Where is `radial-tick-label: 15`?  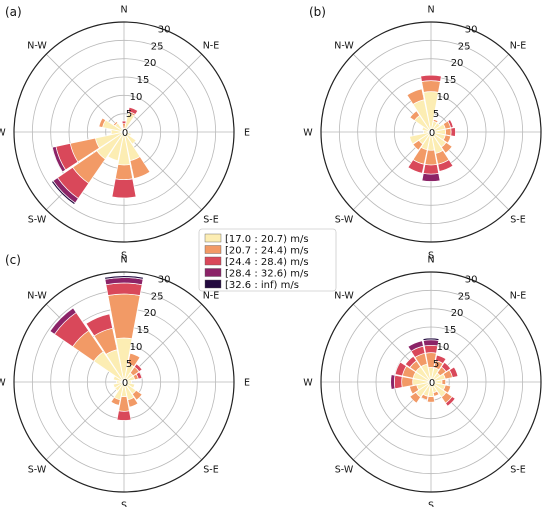 radial-tick-label: 15 is located at coordinates (143, 80).